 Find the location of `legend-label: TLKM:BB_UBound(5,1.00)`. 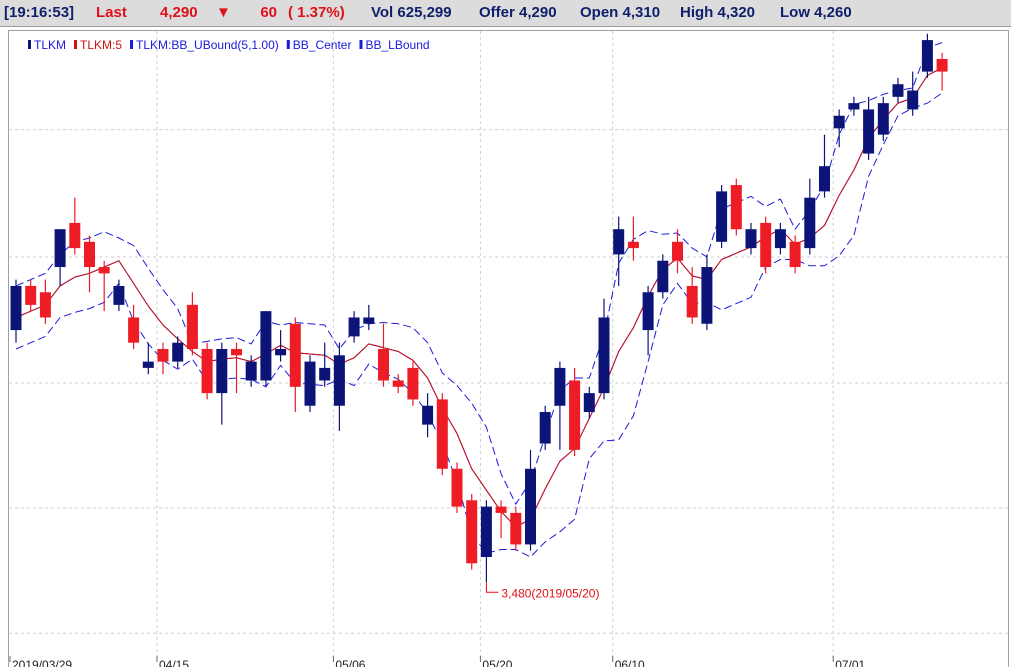

legend-label: TLKM:BB_UBound(5,1.00) is located at coordinates (207, 45).